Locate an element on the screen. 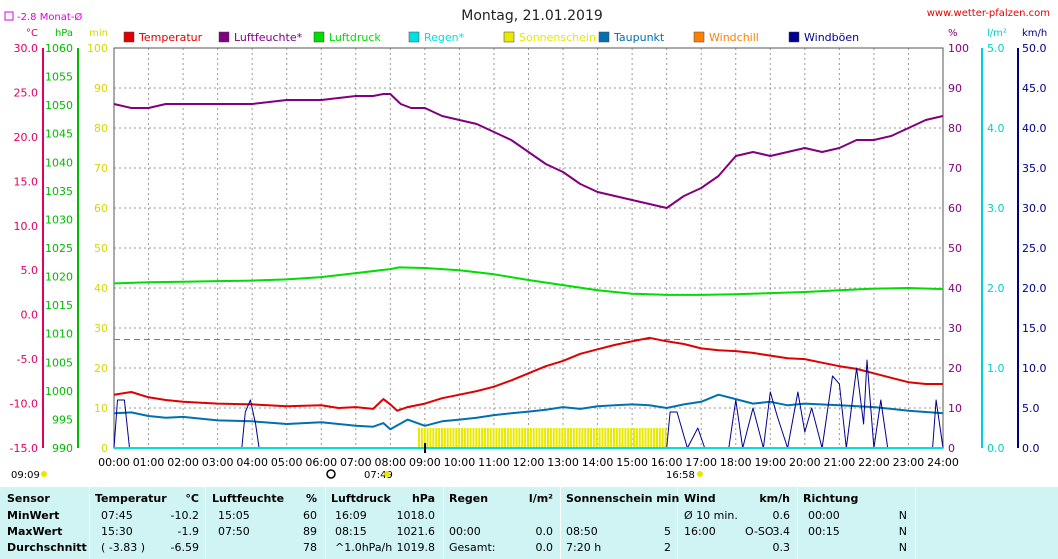 This screenshot has height=559, width=1058. month-avg-swatch is located at coordinates (9, 16).